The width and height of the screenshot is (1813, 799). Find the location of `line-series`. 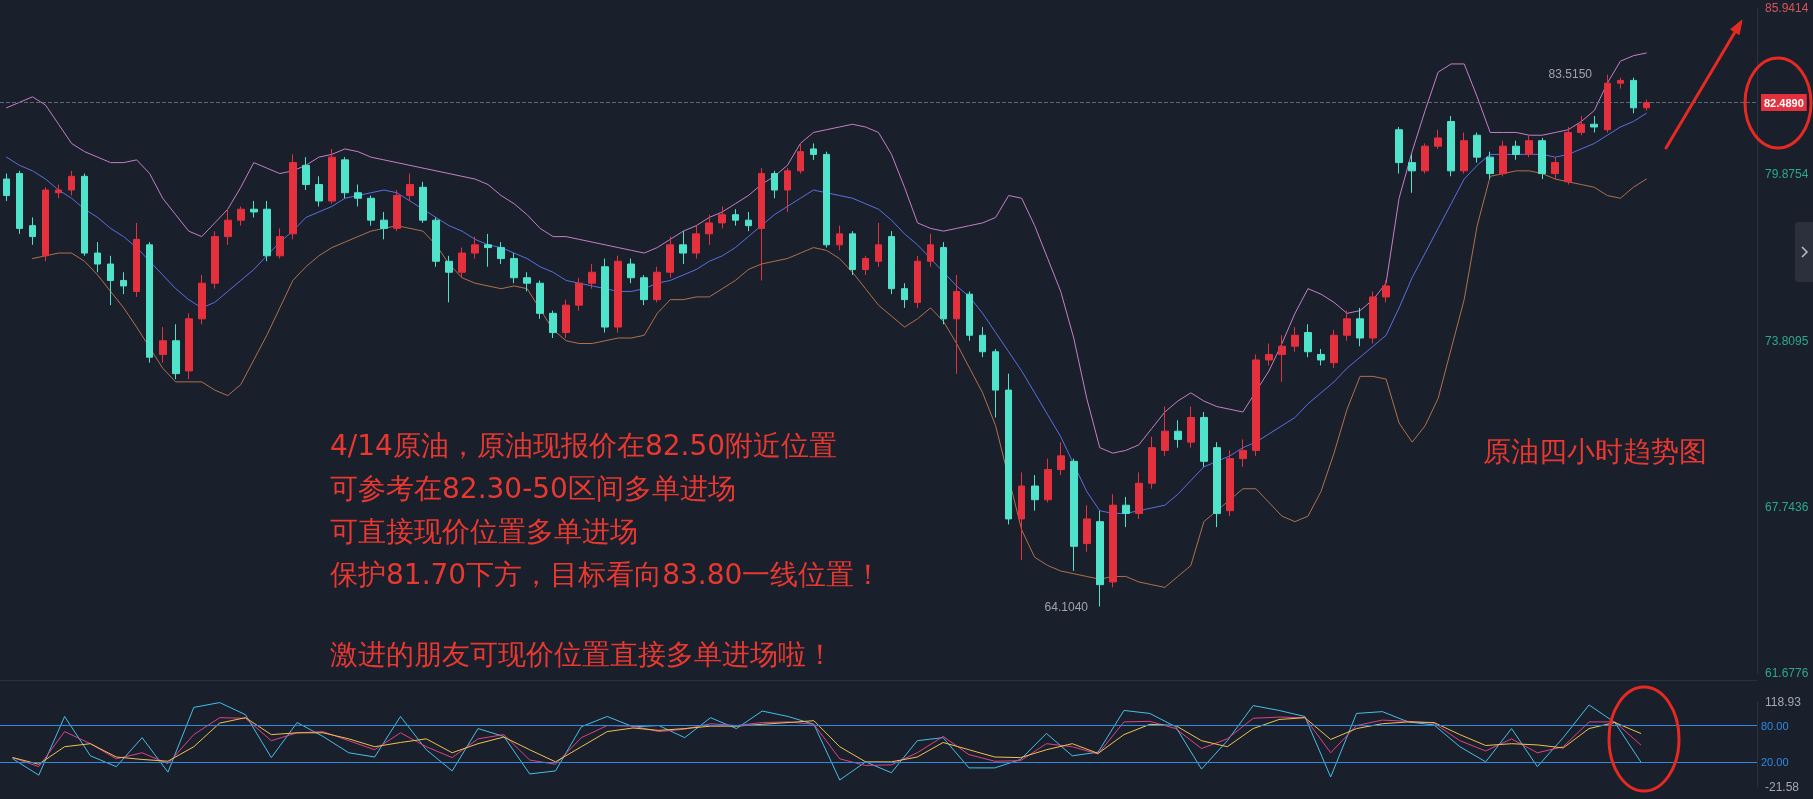

line-series is located at coordinates (827, 741).